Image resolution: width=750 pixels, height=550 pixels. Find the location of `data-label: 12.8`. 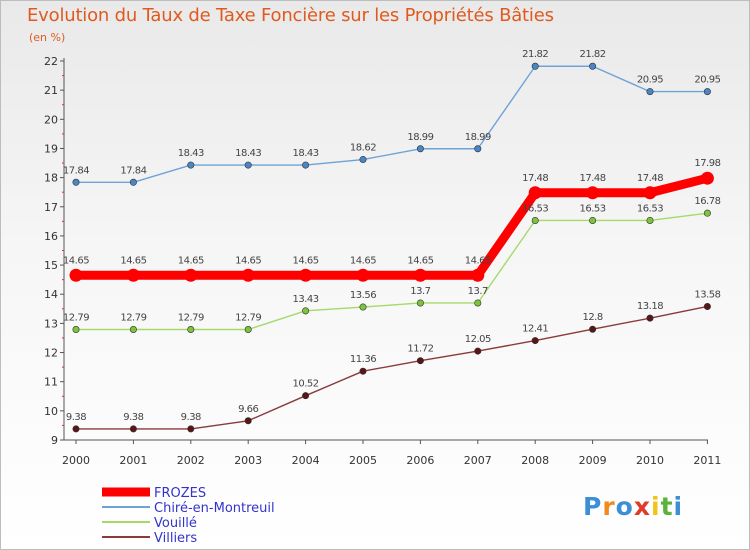

data-label: 12.8 is located at coordinates (592, 317).